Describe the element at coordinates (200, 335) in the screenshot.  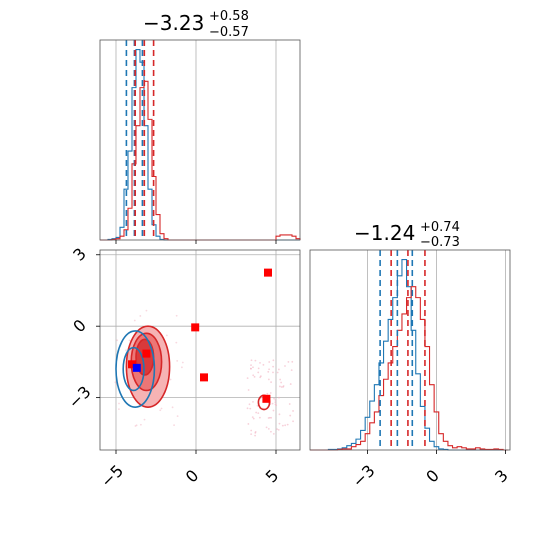
I see `bottom-left-markers` at that location.